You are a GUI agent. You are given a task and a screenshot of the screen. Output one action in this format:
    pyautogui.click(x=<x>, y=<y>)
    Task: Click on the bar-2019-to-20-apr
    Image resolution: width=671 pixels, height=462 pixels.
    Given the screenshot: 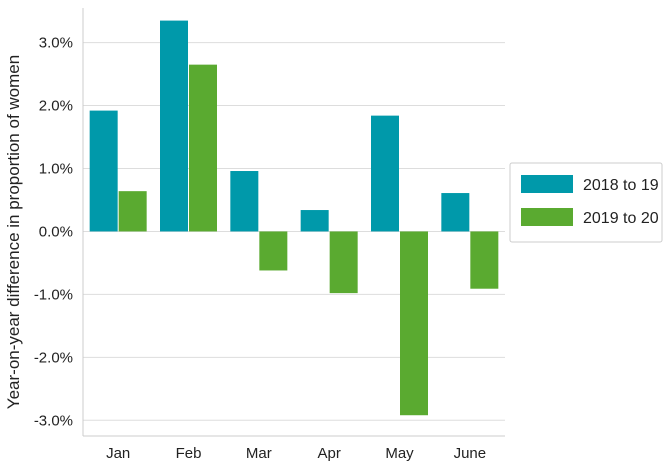 What is the action you would take?
    pyautogui.click(x=343, y=262)
    